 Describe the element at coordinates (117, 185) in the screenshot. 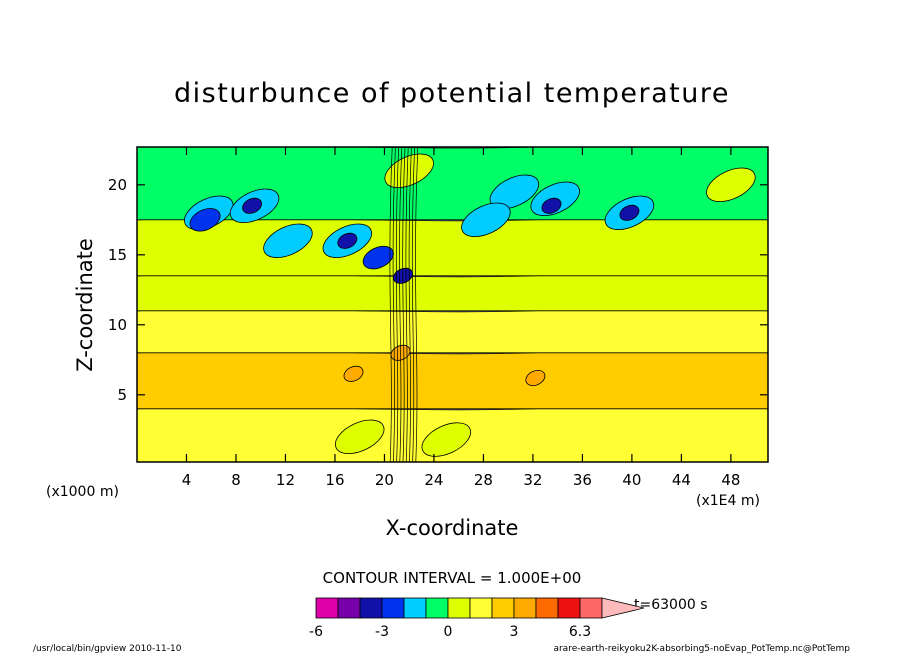

I see `y-tick-label: 20` at that location.